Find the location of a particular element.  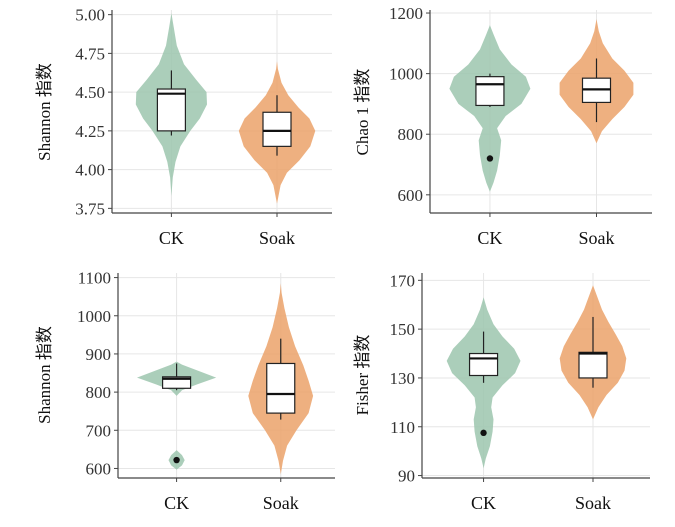

y-tick-label: 900 is located at coordinates (99, 354).